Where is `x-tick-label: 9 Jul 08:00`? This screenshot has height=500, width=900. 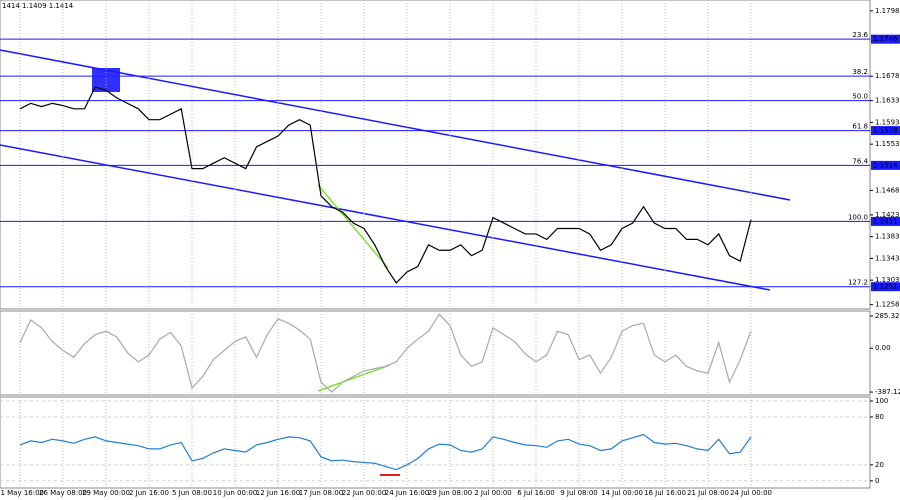 x-tick-label: 9 Jul 08:00 is located at coordinates (579, 493).